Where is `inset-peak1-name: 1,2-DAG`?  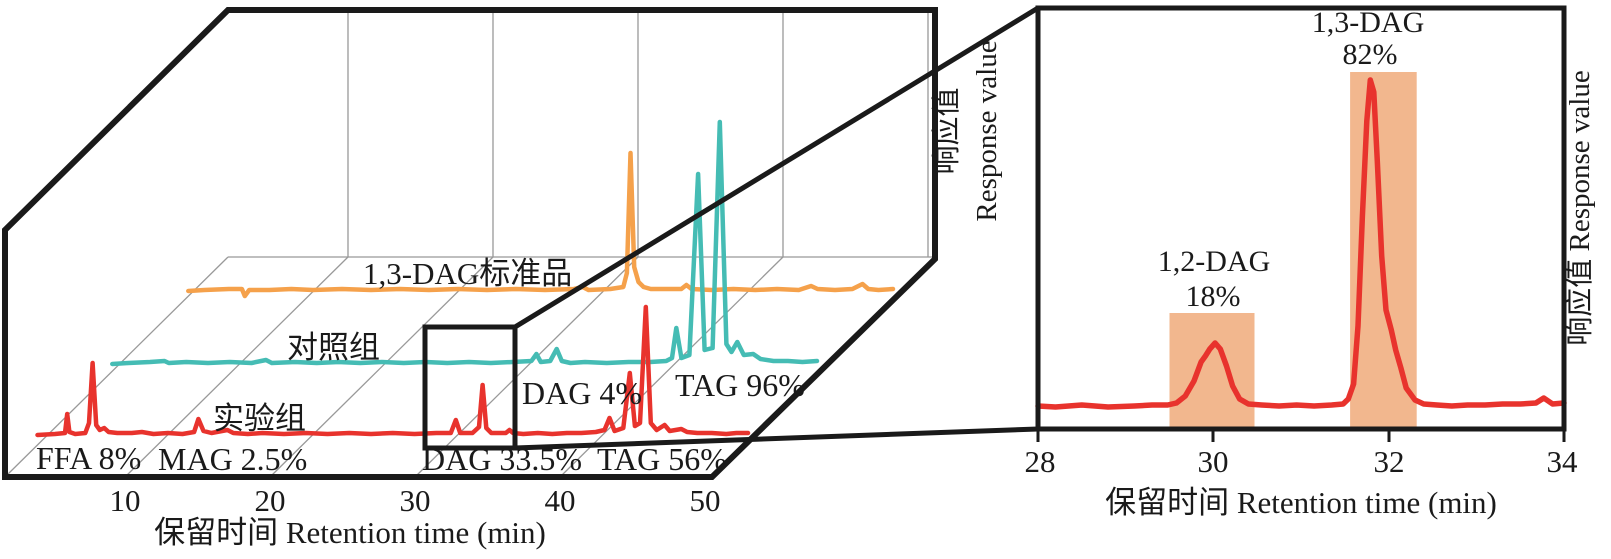 inset-peak1-name: 1,2-DAG is located at coordinates (1214, 261).